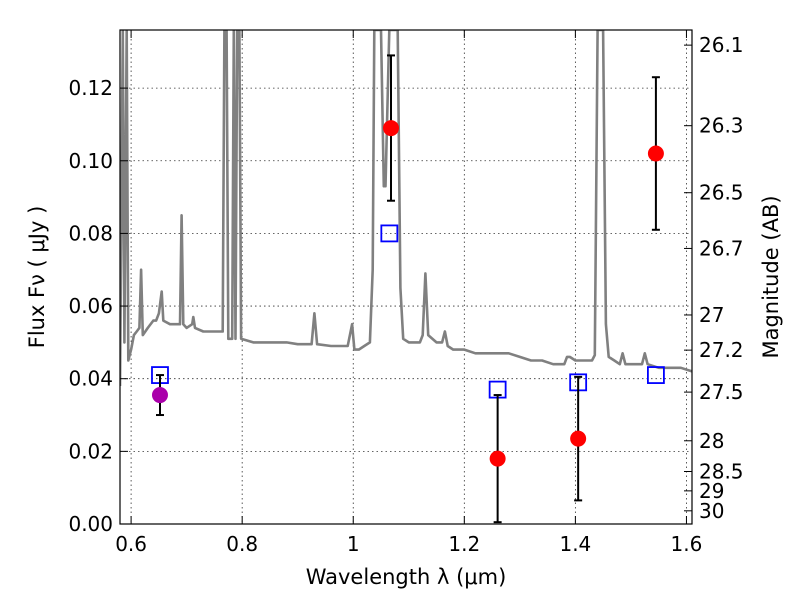 This screenshot has width=800, height=600. What do you see at coordinates (37, 277) in the screenshot?
I see `y-axis-label: Flux Fν ( μJy )` at bounding box center [37, 277].